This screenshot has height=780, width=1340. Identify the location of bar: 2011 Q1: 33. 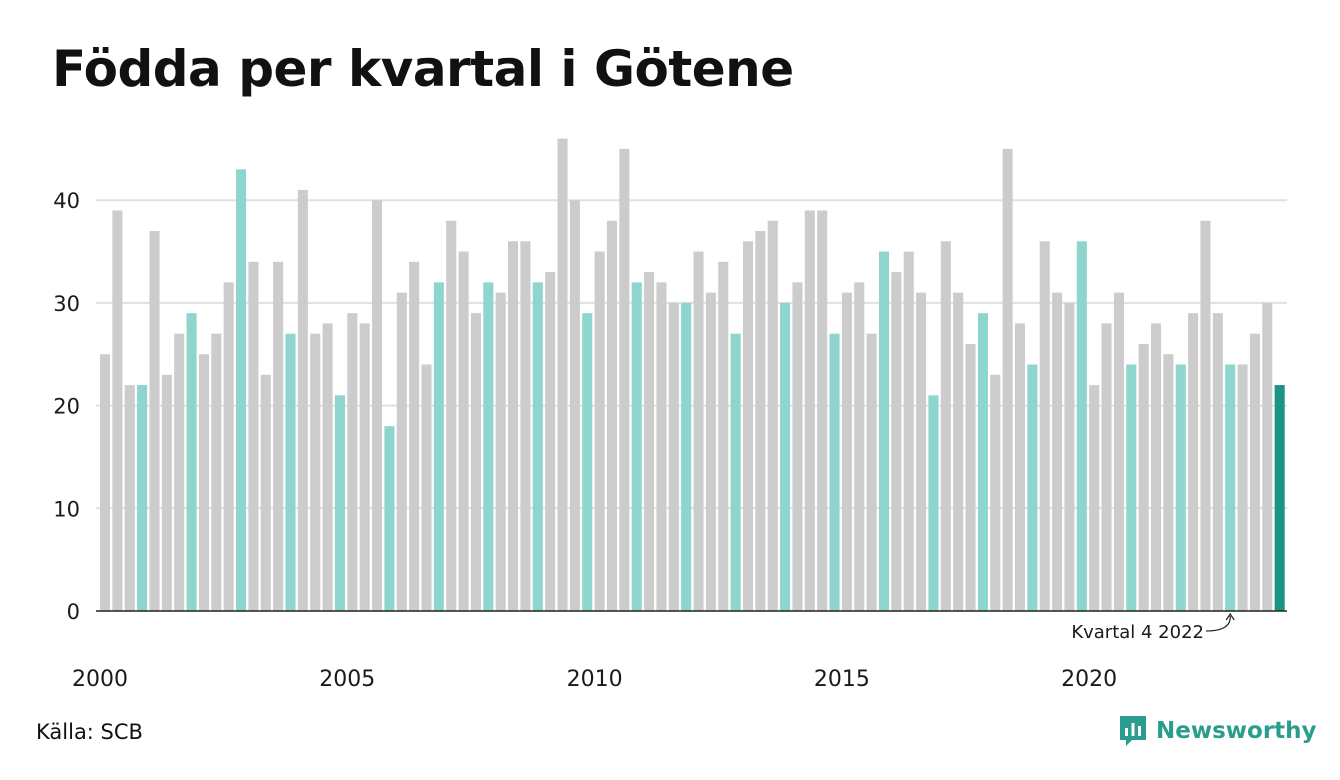
(649, 441).